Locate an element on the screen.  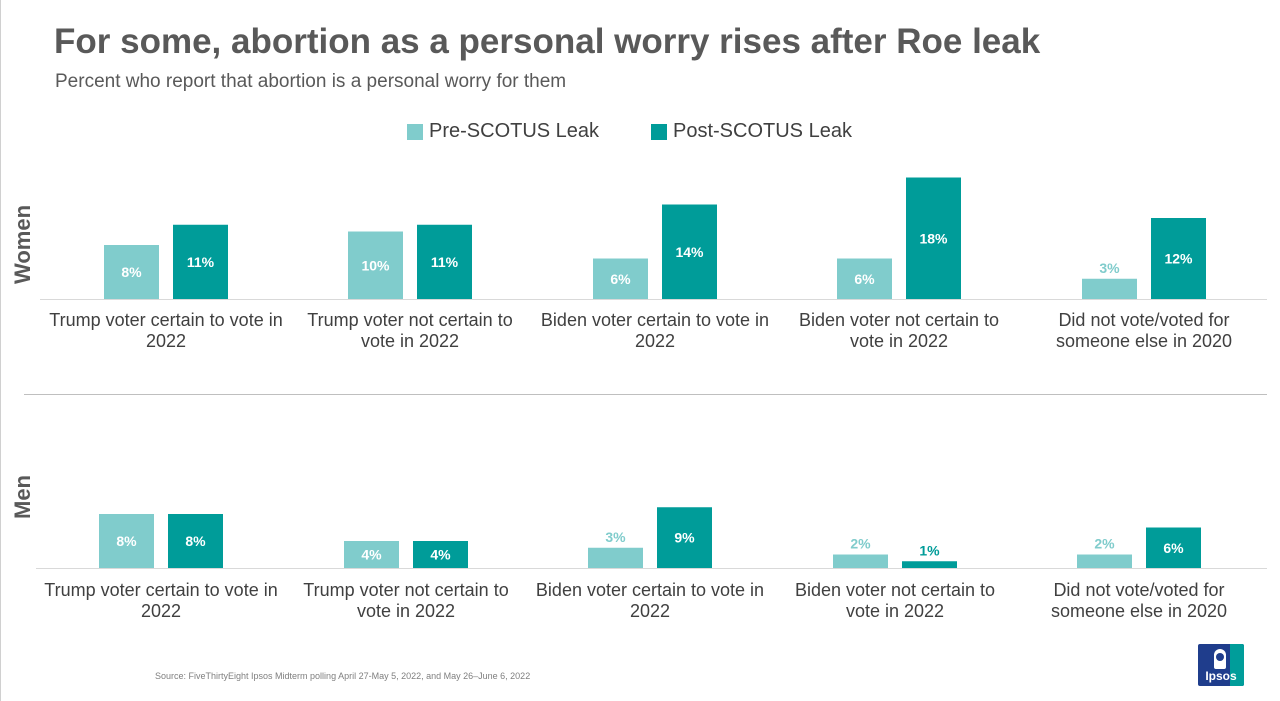
women-data-label-pre-2: 6% is located at coordinates (620, 279).